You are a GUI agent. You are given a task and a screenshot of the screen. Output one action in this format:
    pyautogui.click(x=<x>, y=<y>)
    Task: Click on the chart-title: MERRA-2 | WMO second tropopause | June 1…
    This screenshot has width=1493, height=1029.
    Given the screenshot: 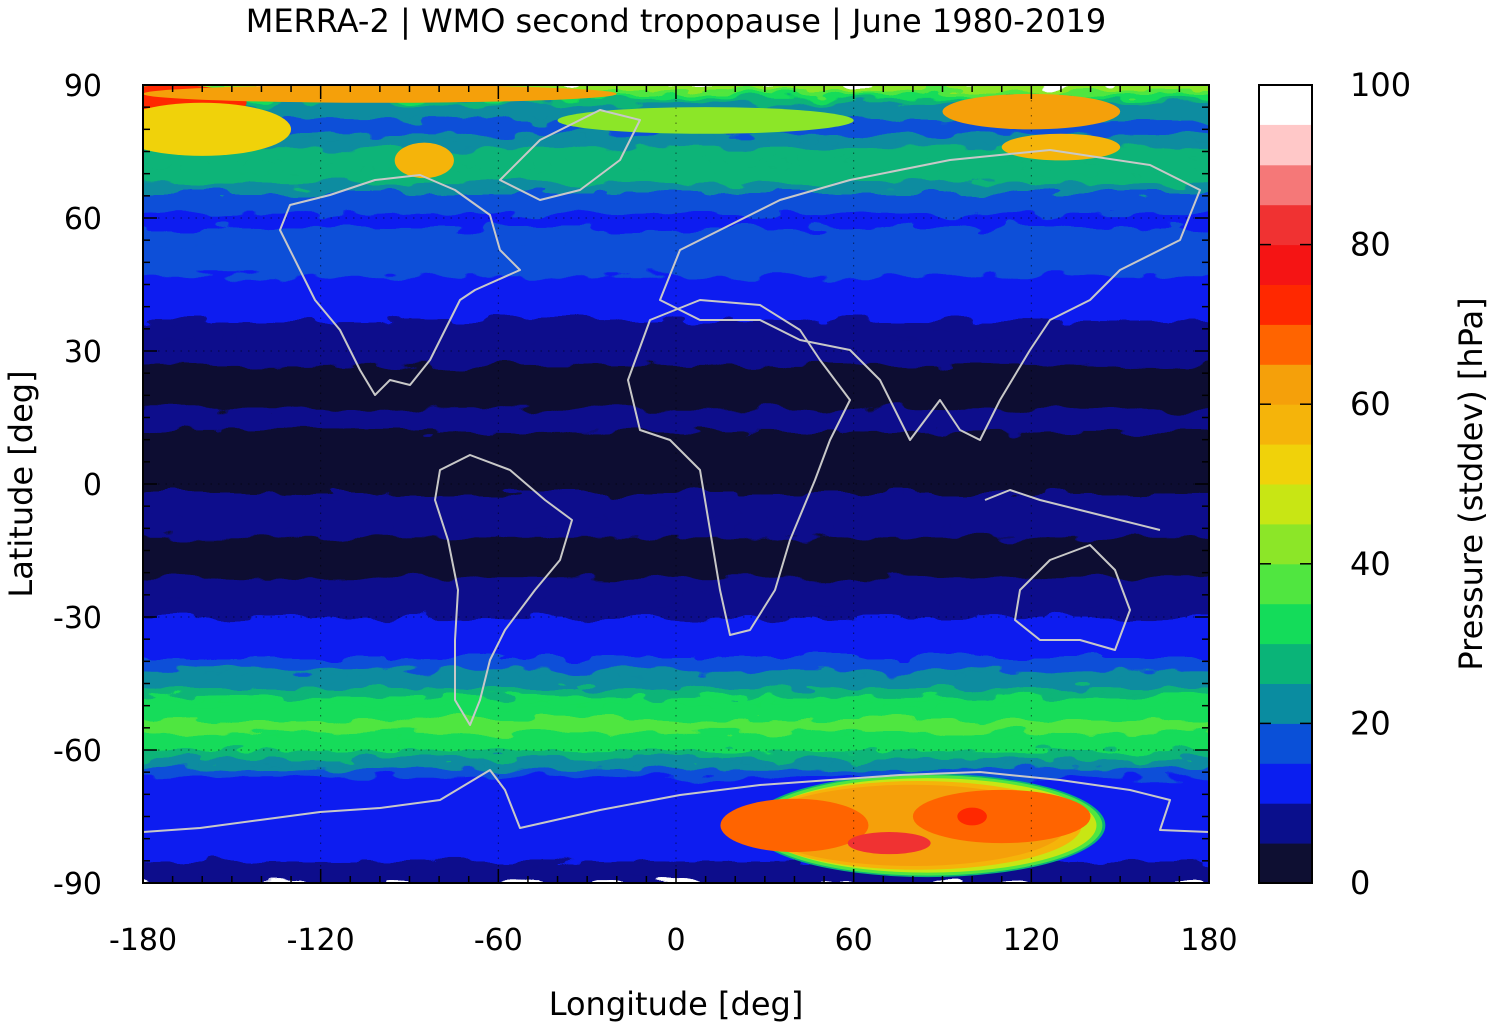 What is the action you would take?
    pyautogui.click(x=676, y=21)
    